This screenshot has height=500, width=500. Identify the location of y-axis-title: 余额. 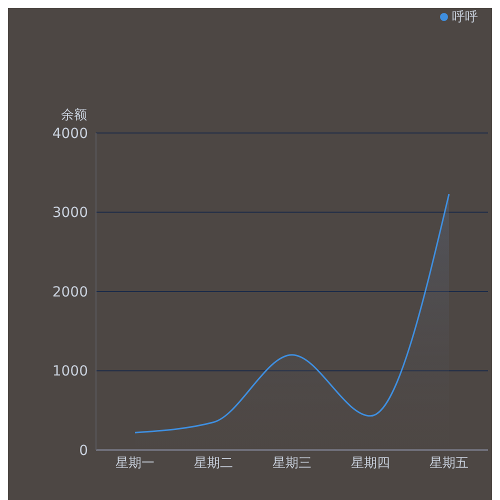
(74, 115).